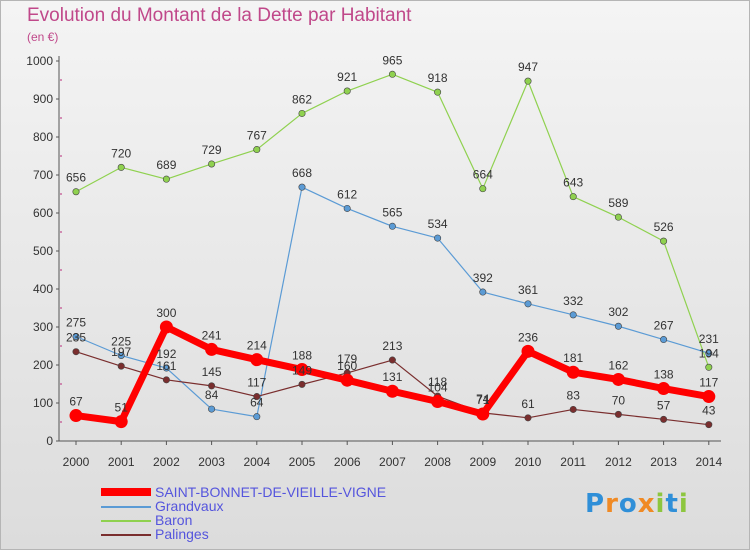 The height and width of the screenshot is (550, 750). What do you see at coordinates (43, 175) in the screenshot?
I see `y-tick-label: 700` at bounding box center [43, 175].